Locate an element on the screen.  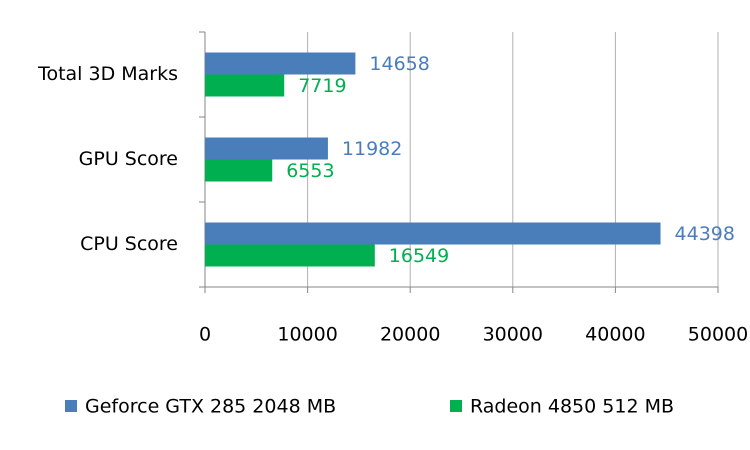
x-tick-label: 50000 is located at coordinates (718, 335).